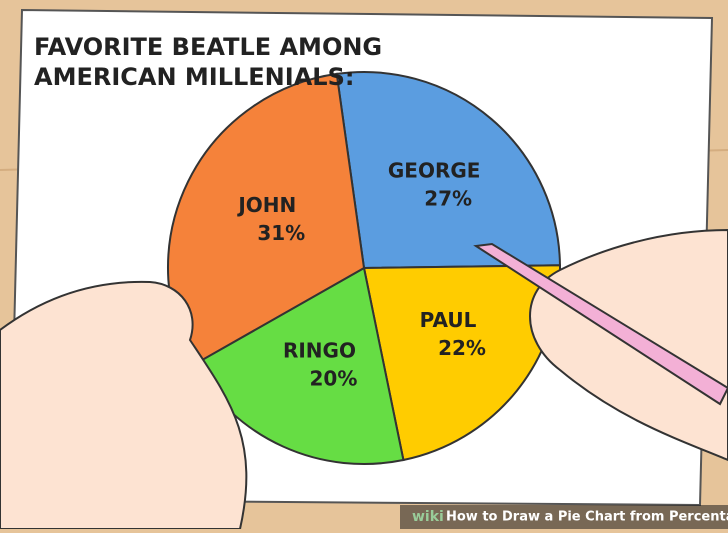  What do you see at coordinates (600, 324) in the screenshot?
I see `pencil` at bounding box center [600, 324].